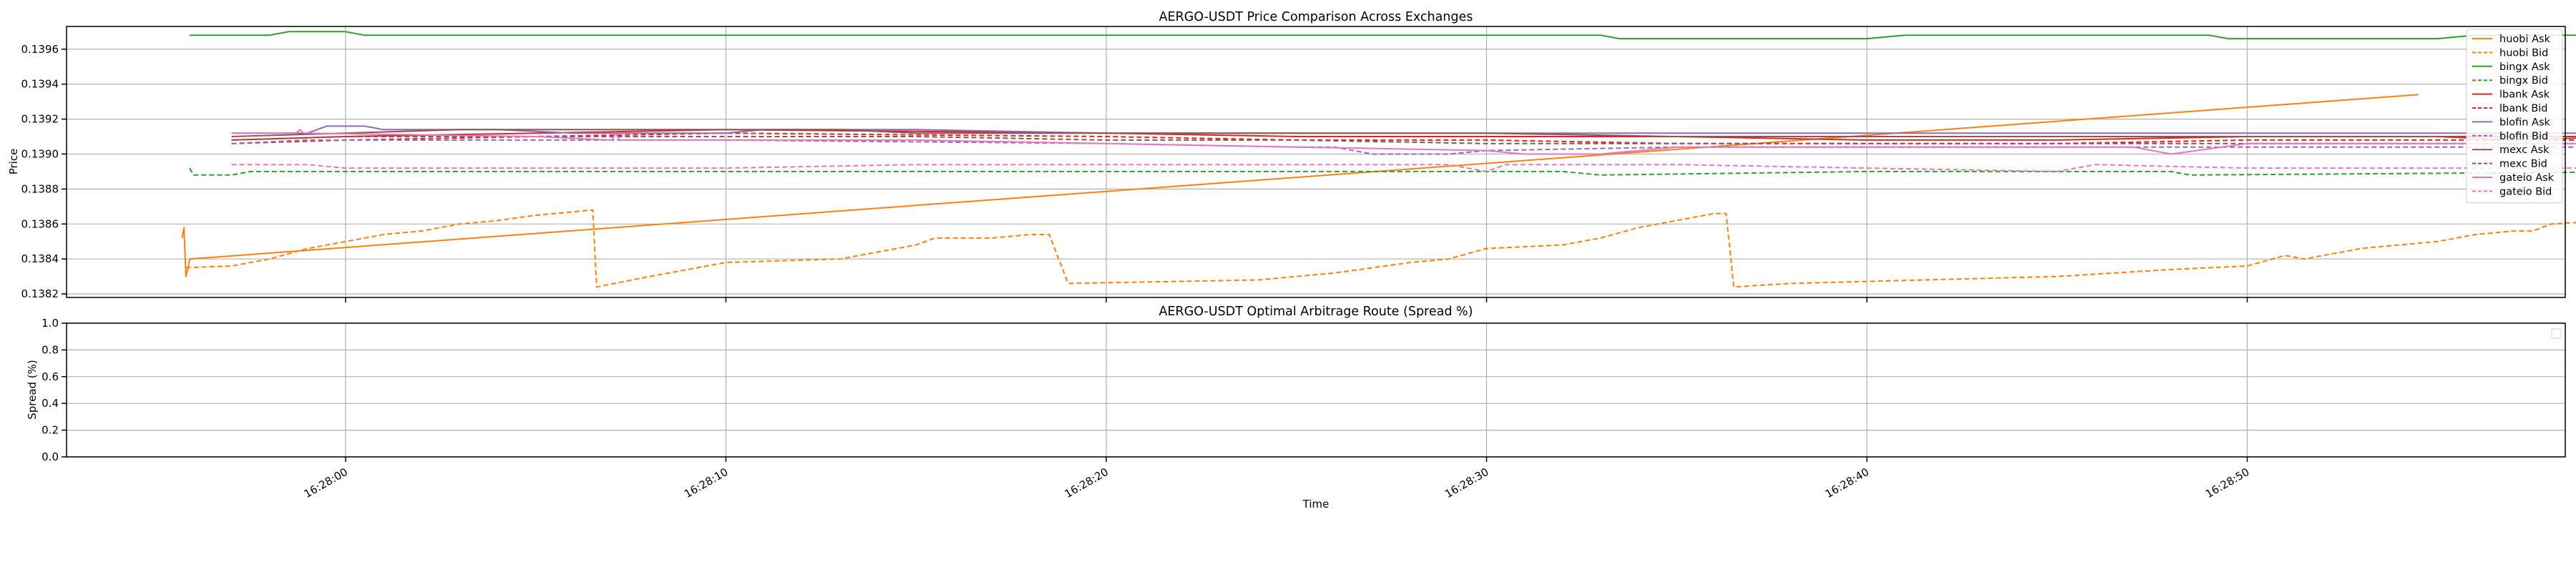 This screenshot has height=572, width=2576. What do you see at coordinates (2523, 108) in the screenshot?
I see `legend-label: lbank Bid` at bounding box center [2523, 108].